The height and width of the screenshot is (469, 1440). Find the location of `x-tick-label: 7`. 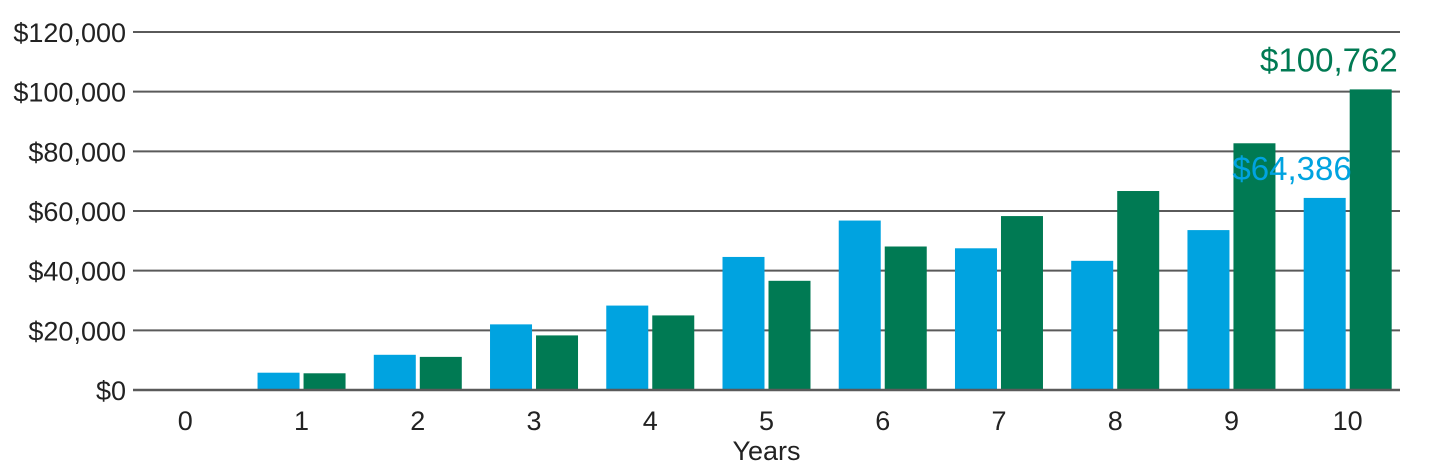

x-tick-label: 7 is located at coordinates (998, 421).